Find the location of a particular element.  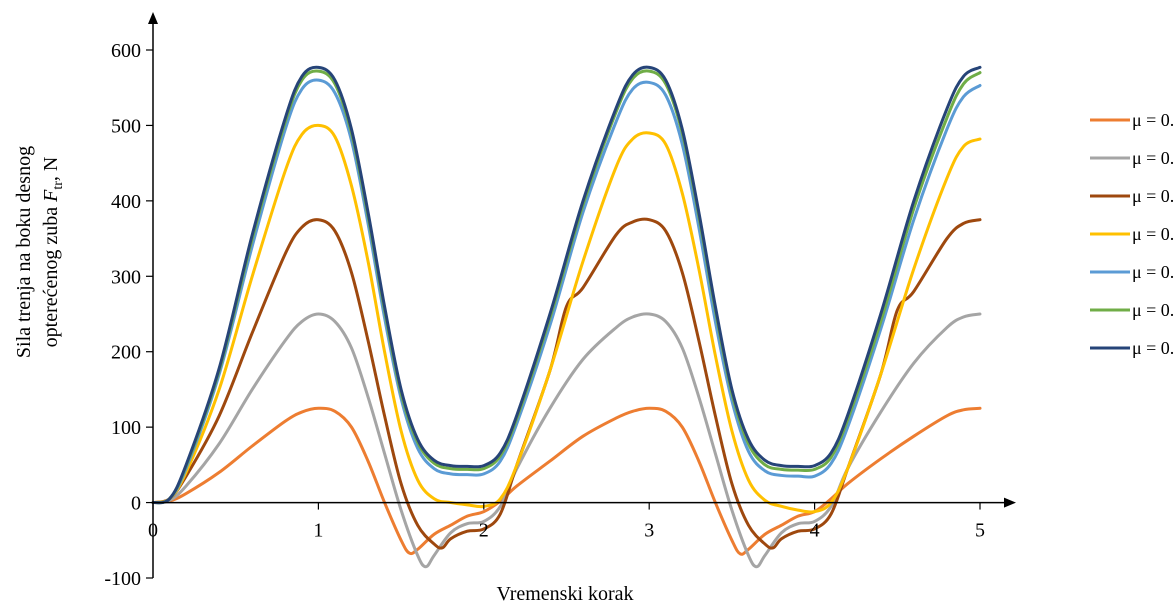

legend-label-5: μ = 0.3 is located at coordinates (1153, 272).